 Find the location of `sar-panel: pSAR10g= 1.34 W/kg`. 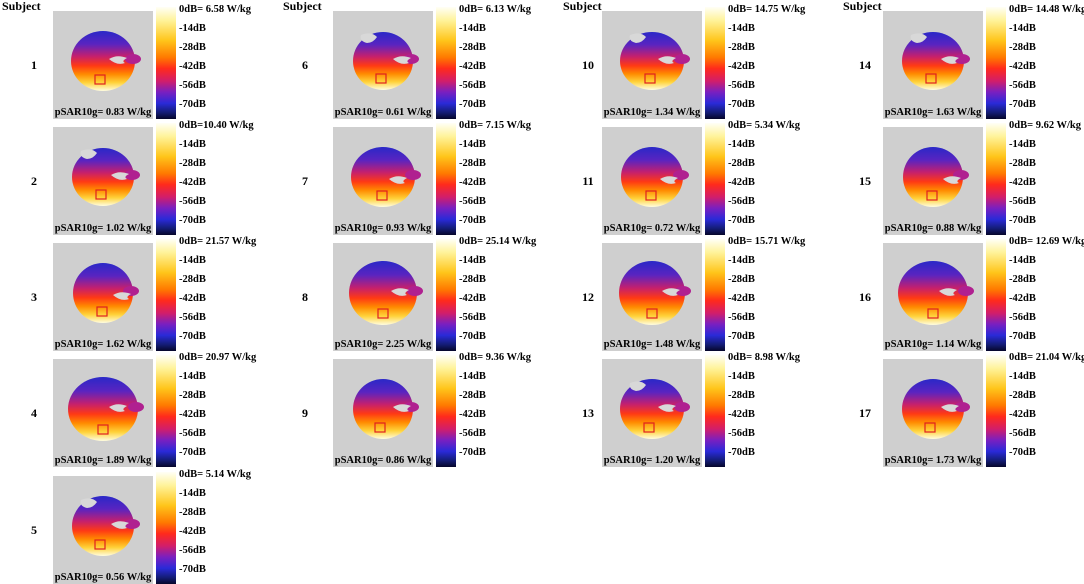

sar-panel: pSAR10g= 1.34 W/kg is located at coordinates (652, 65).